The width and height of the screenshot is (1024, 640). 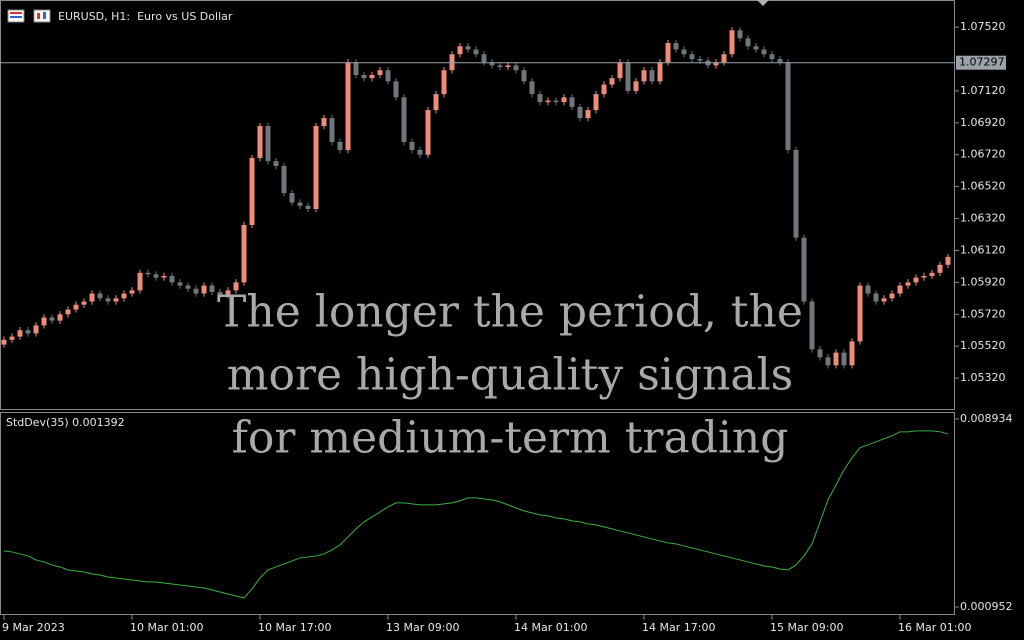 I want to click on x-tick-label: 10 Mar 01:00, so click(x=166, y=627).